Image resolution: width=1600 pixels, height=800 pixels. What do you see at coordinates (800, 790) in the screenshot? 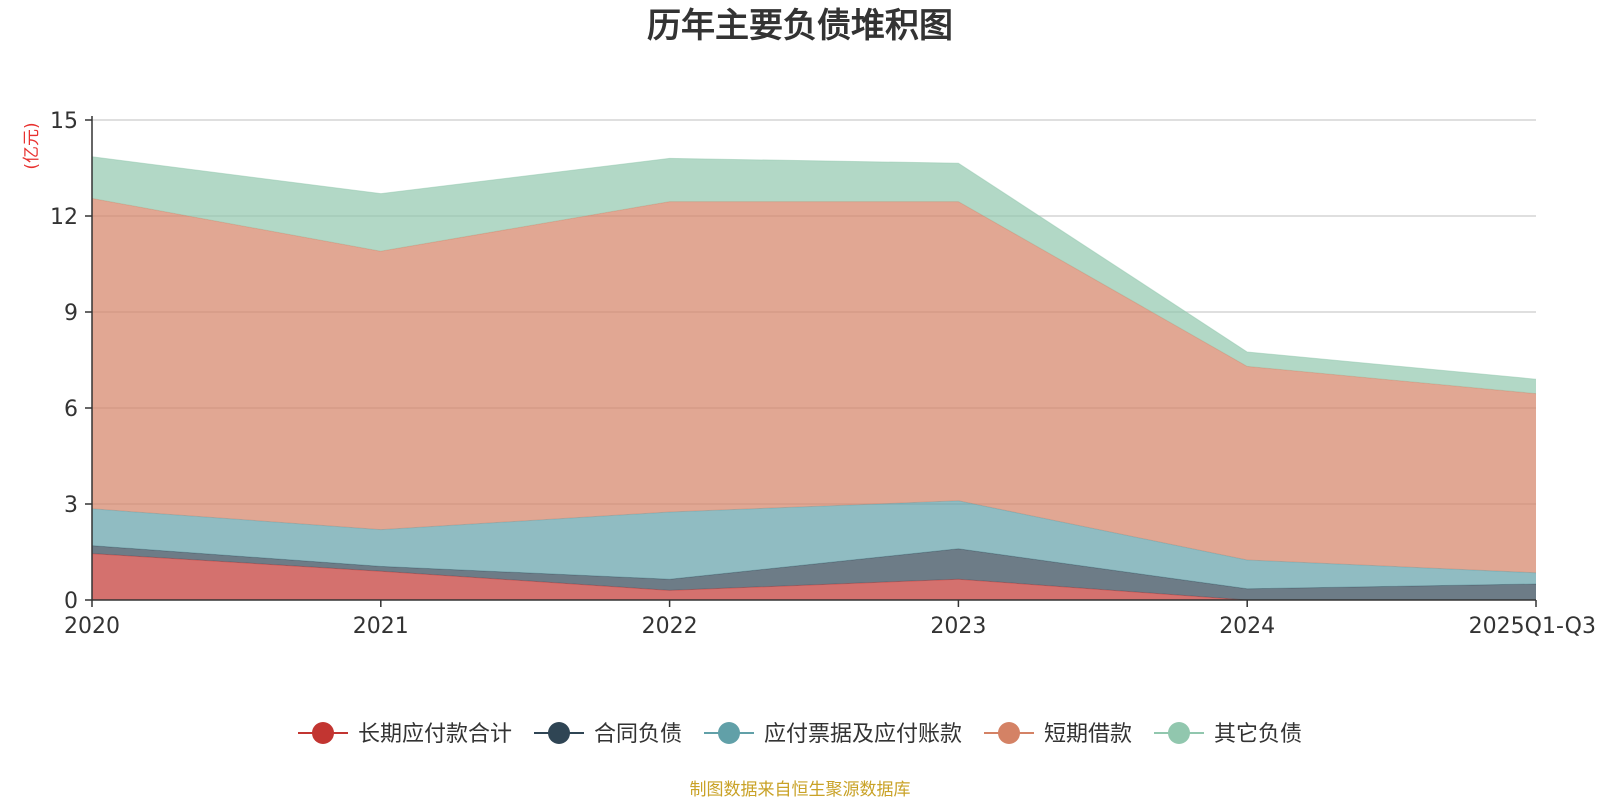
I see `data-source-note: 制图数据来自恒生聚源数据库` at bounding box center [800, 790].